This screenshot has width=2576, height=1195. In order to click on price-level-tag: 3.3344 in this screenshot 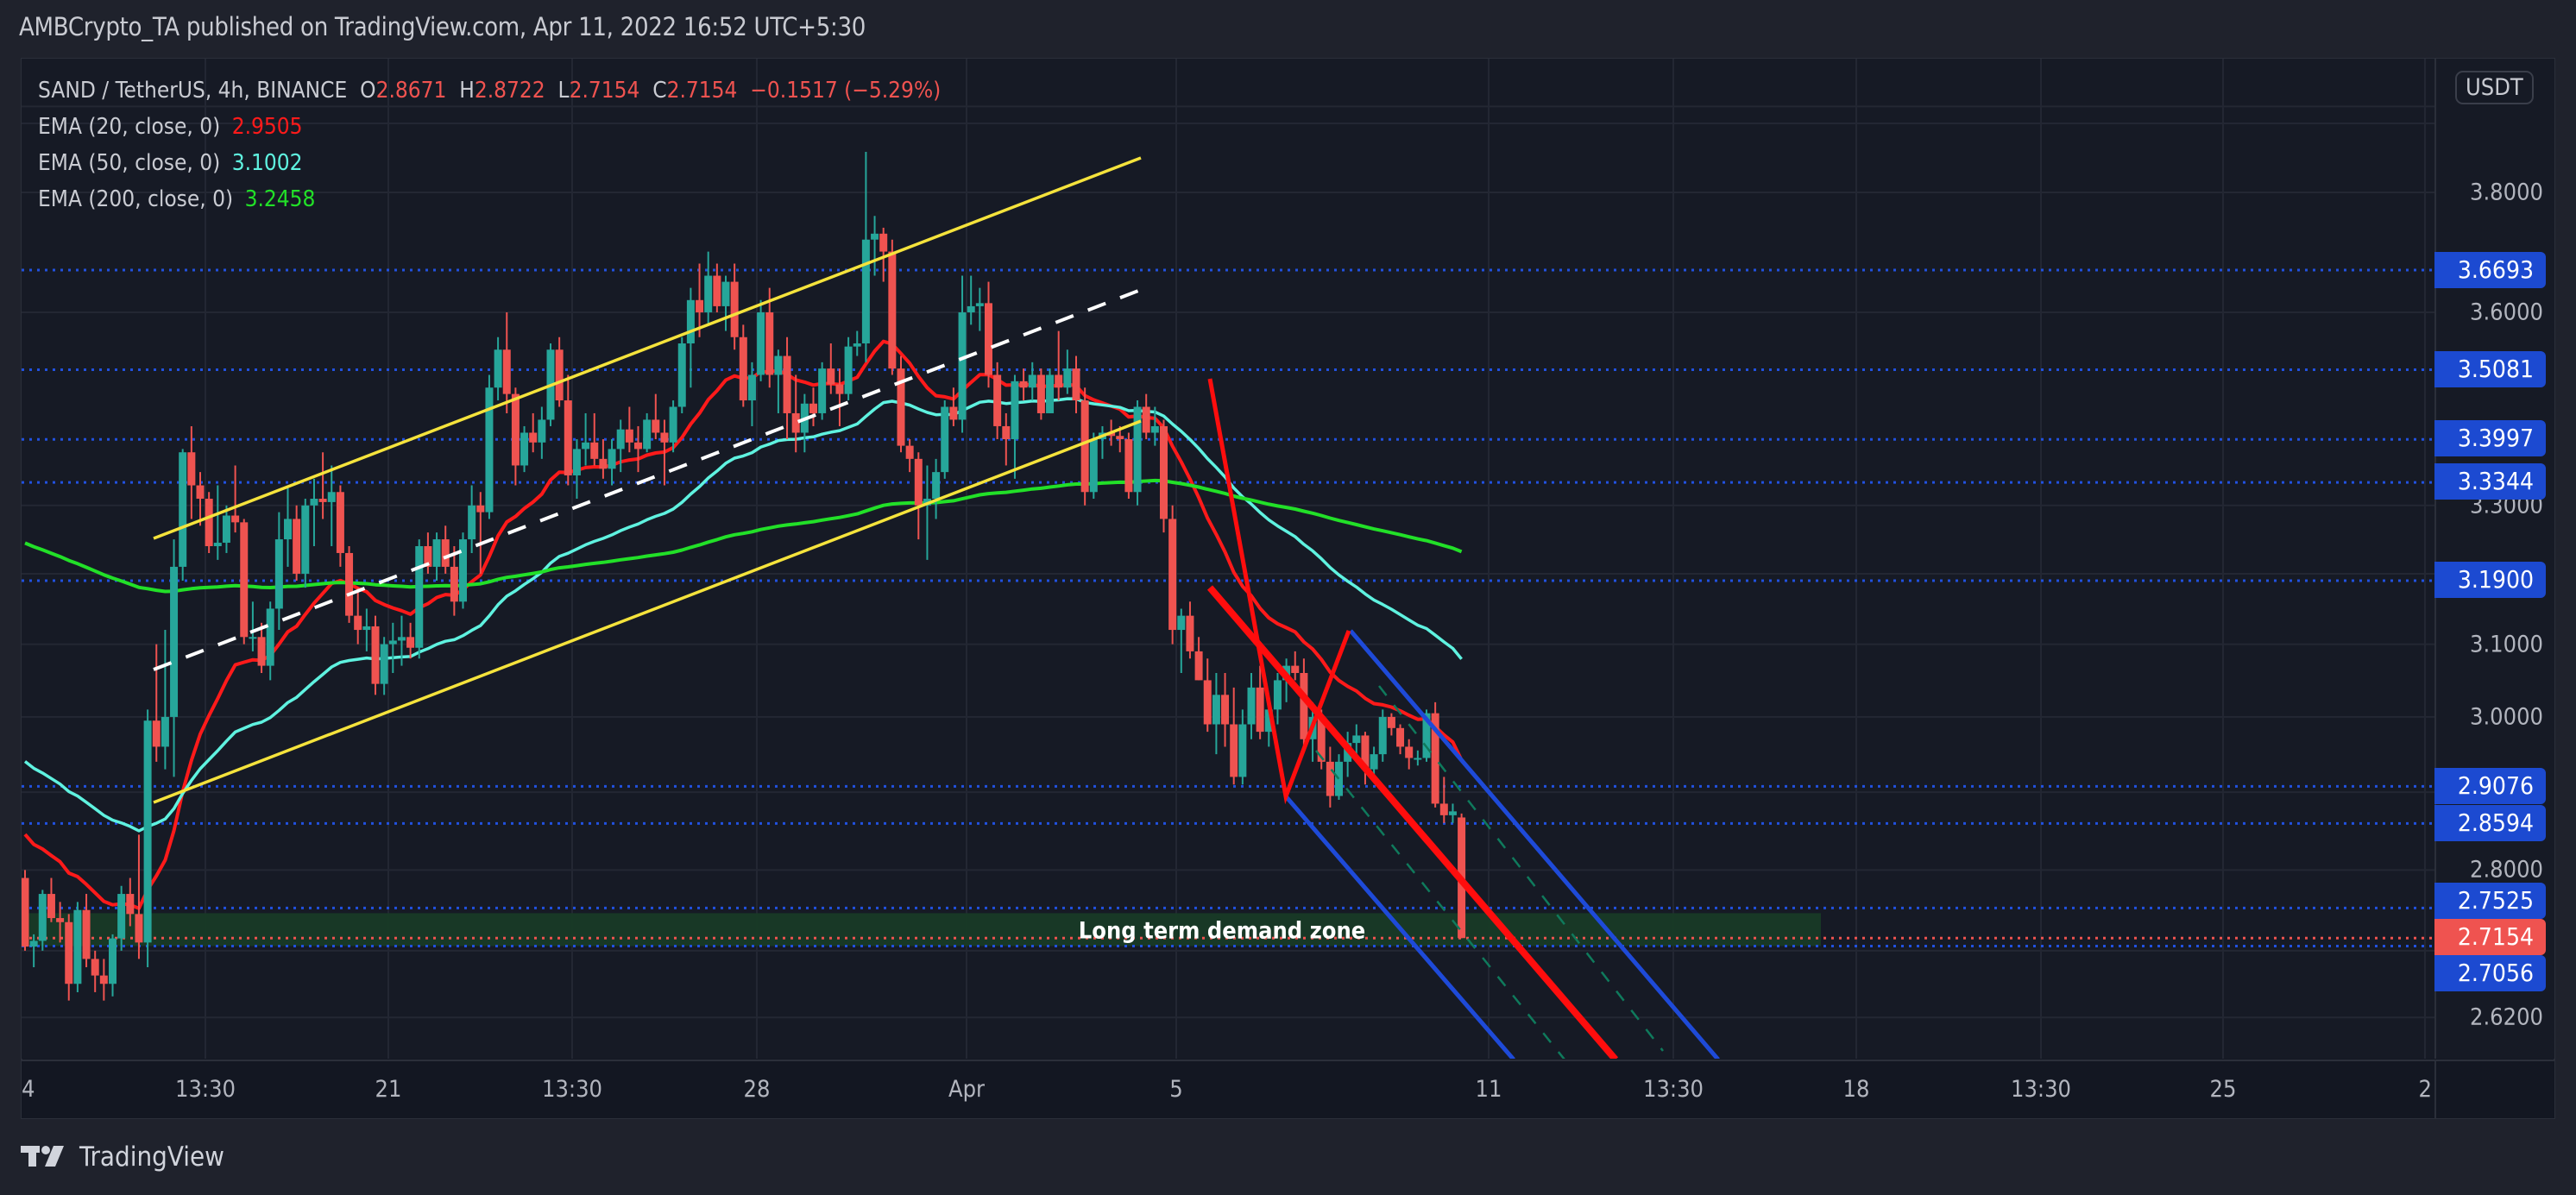, I will do `click(2490, 481)`.